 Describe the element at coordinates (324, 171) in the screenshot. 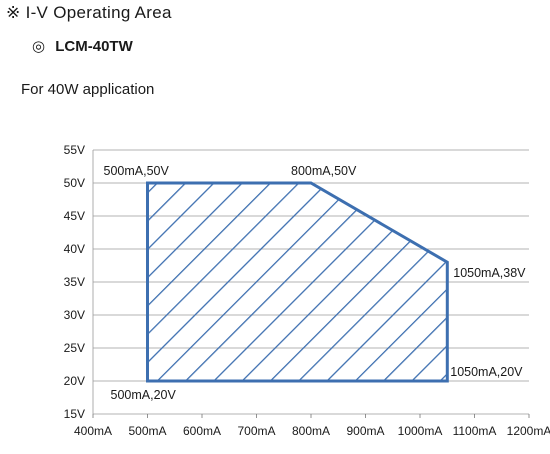

I see `corner-annotation: 800mA,50V` at that location.